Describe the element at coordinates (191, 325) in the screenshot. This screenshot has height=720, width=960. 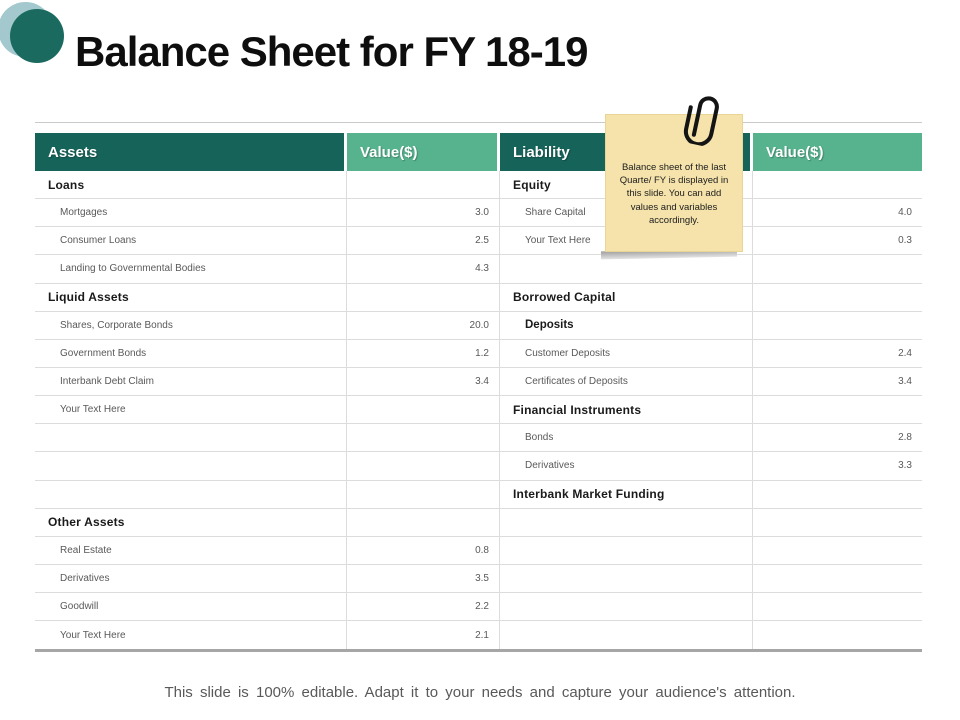
I see `asset-label-cell: Shares, Corporate Bonds` at that location.